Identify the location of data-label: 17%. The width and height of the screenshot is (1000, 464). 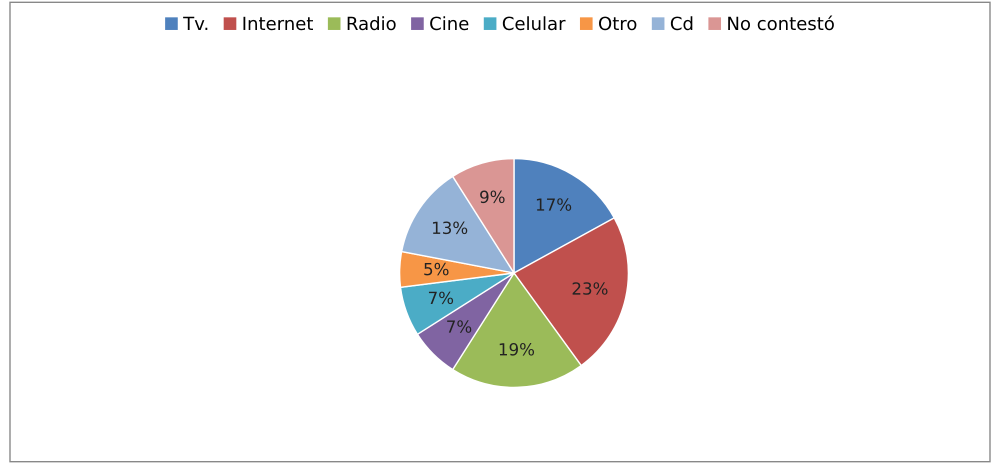
(554, 204).